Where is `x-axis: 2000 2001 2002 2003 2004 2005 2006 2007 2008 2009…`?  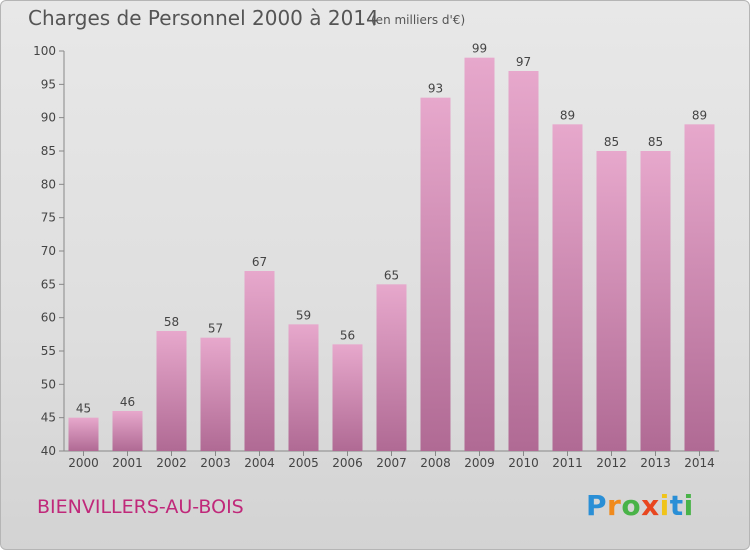 x-axis: 2000 2001 2002 2003 2004 2005 2006 2007 2008 2009… is located at coordinates (391, 460).